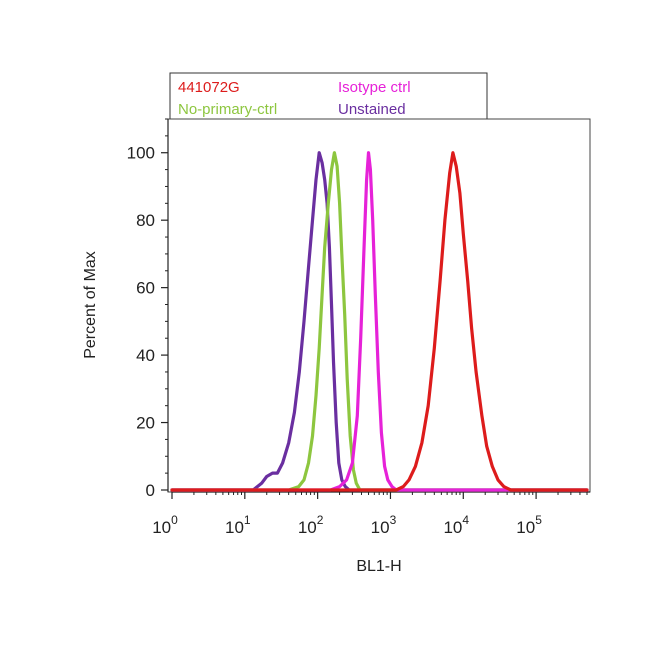 The height and width of the screenshot is (655, 650). What do you see at coordinates (209, 87) in the screenshot?
I see `legend-entry-441072g: 441072G` at bounding box center [209, 87].